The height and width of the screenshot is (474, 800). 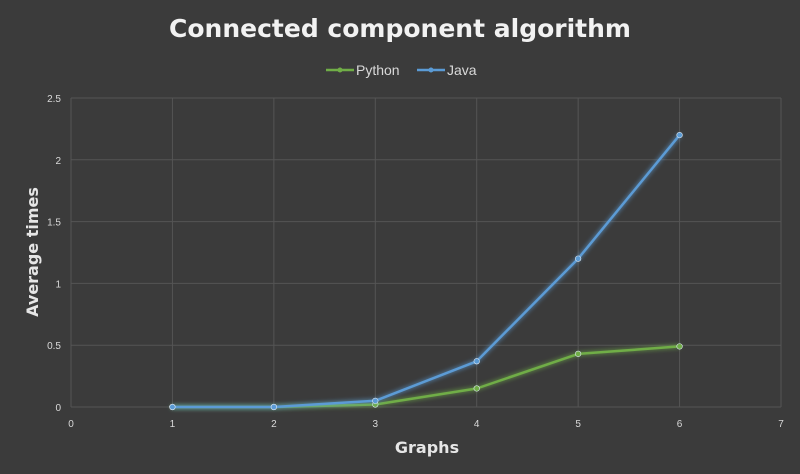 I want to click on y-axis-ticks: 0 0.5 1 1.5 2 2.5, so click(x=54, y=254).